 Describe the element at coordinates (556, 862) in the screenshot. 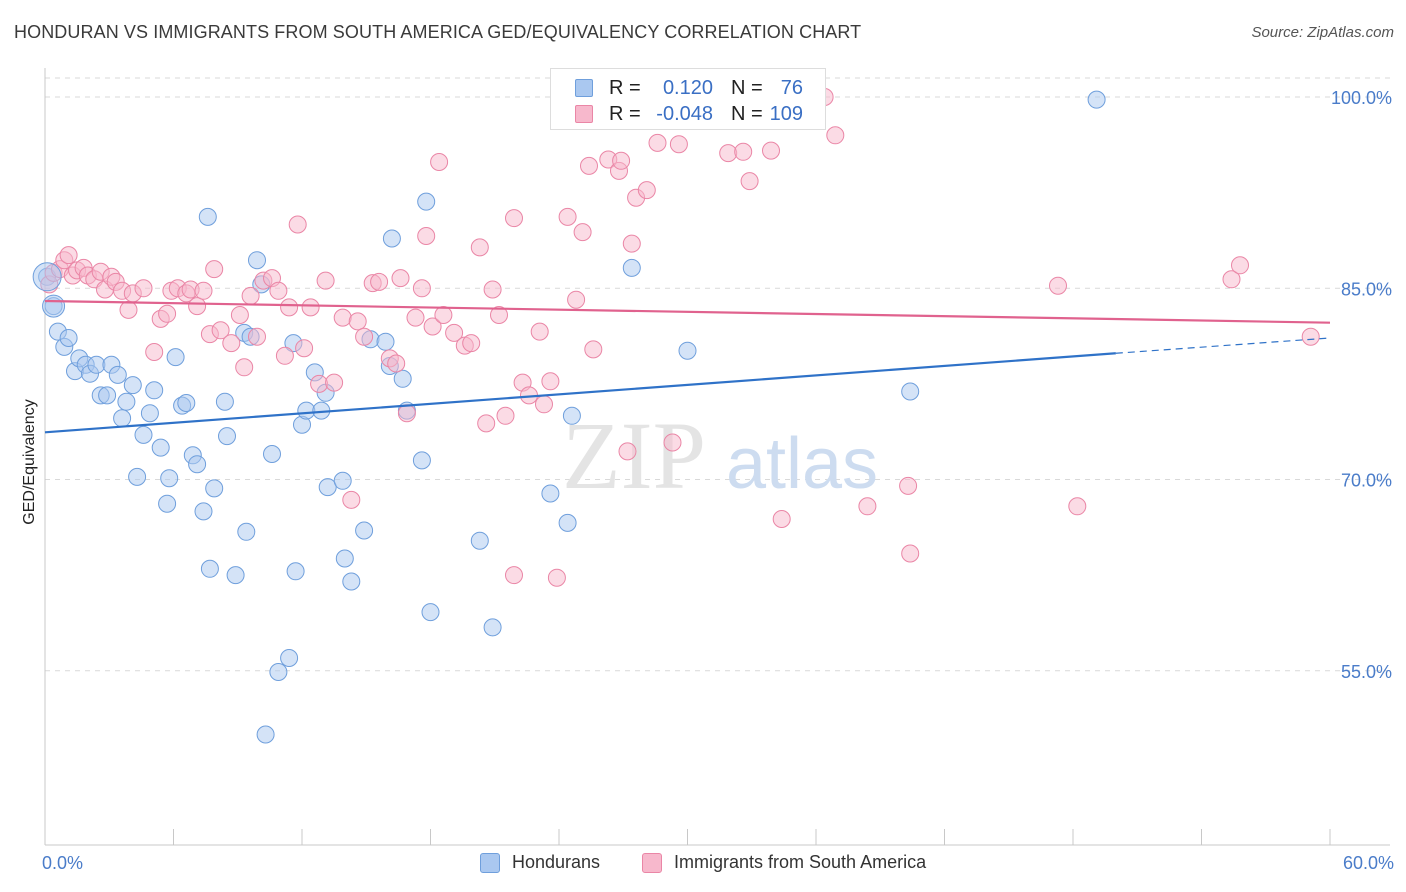

I see `legend-label: Hondurans` at that location.